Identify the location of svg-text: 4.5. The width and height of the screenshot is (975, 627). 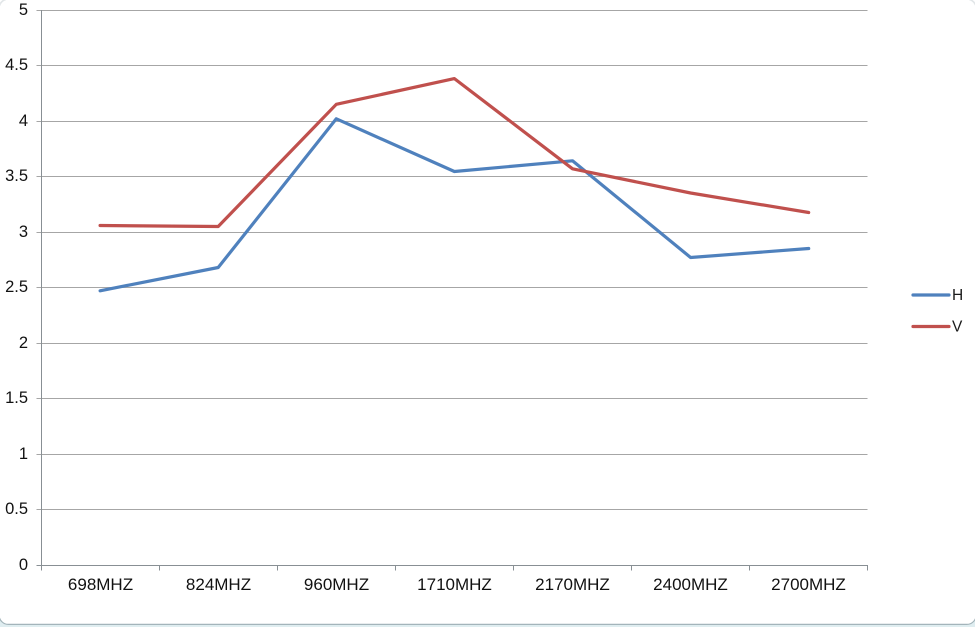
(16, 65).